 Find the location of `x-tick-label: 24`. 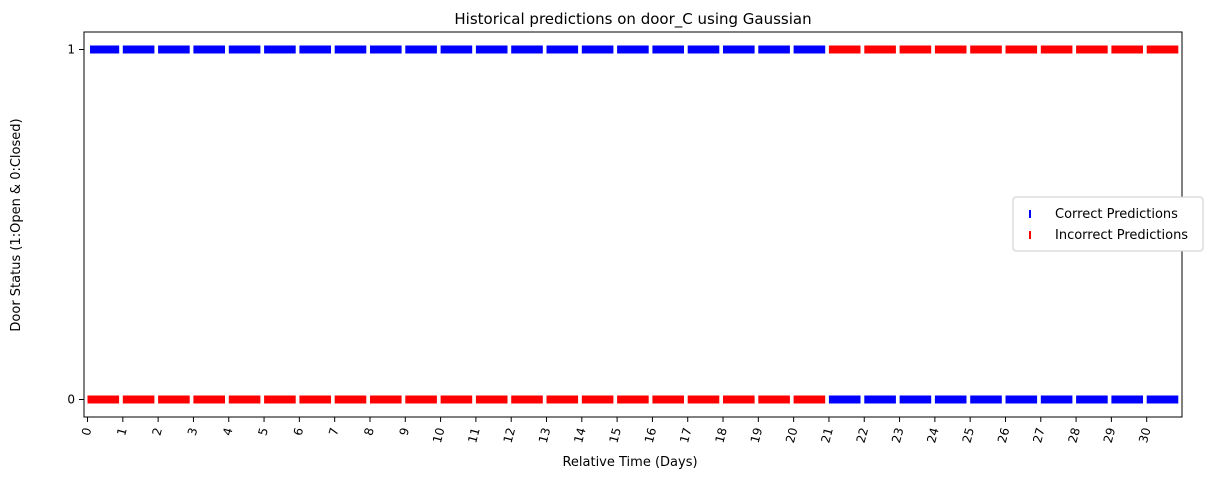

x-tick-label: 24 is located at coordinates (932, 435).